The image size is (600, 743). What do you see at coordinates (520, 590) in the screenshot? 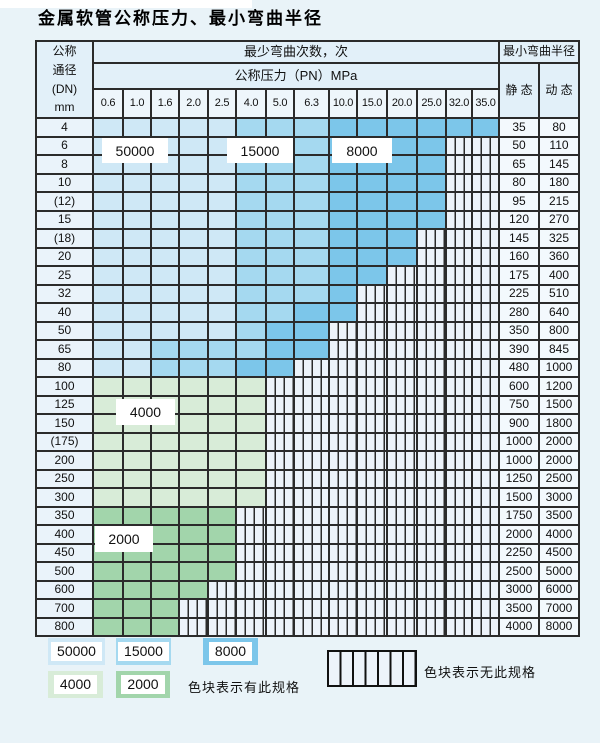
I see `static-radius-cell: 3000` at bounding box center [520, 590].